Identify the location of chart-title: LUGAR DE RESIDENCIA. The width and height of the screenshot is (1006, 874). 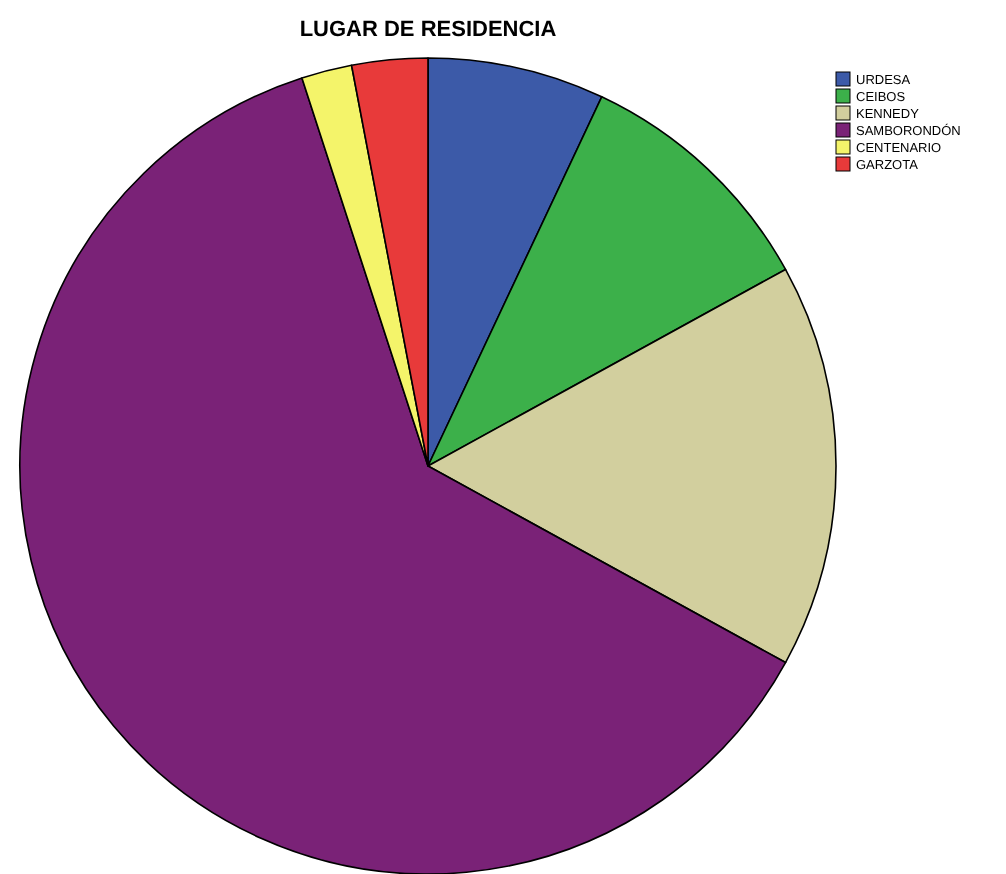
(428, 30).